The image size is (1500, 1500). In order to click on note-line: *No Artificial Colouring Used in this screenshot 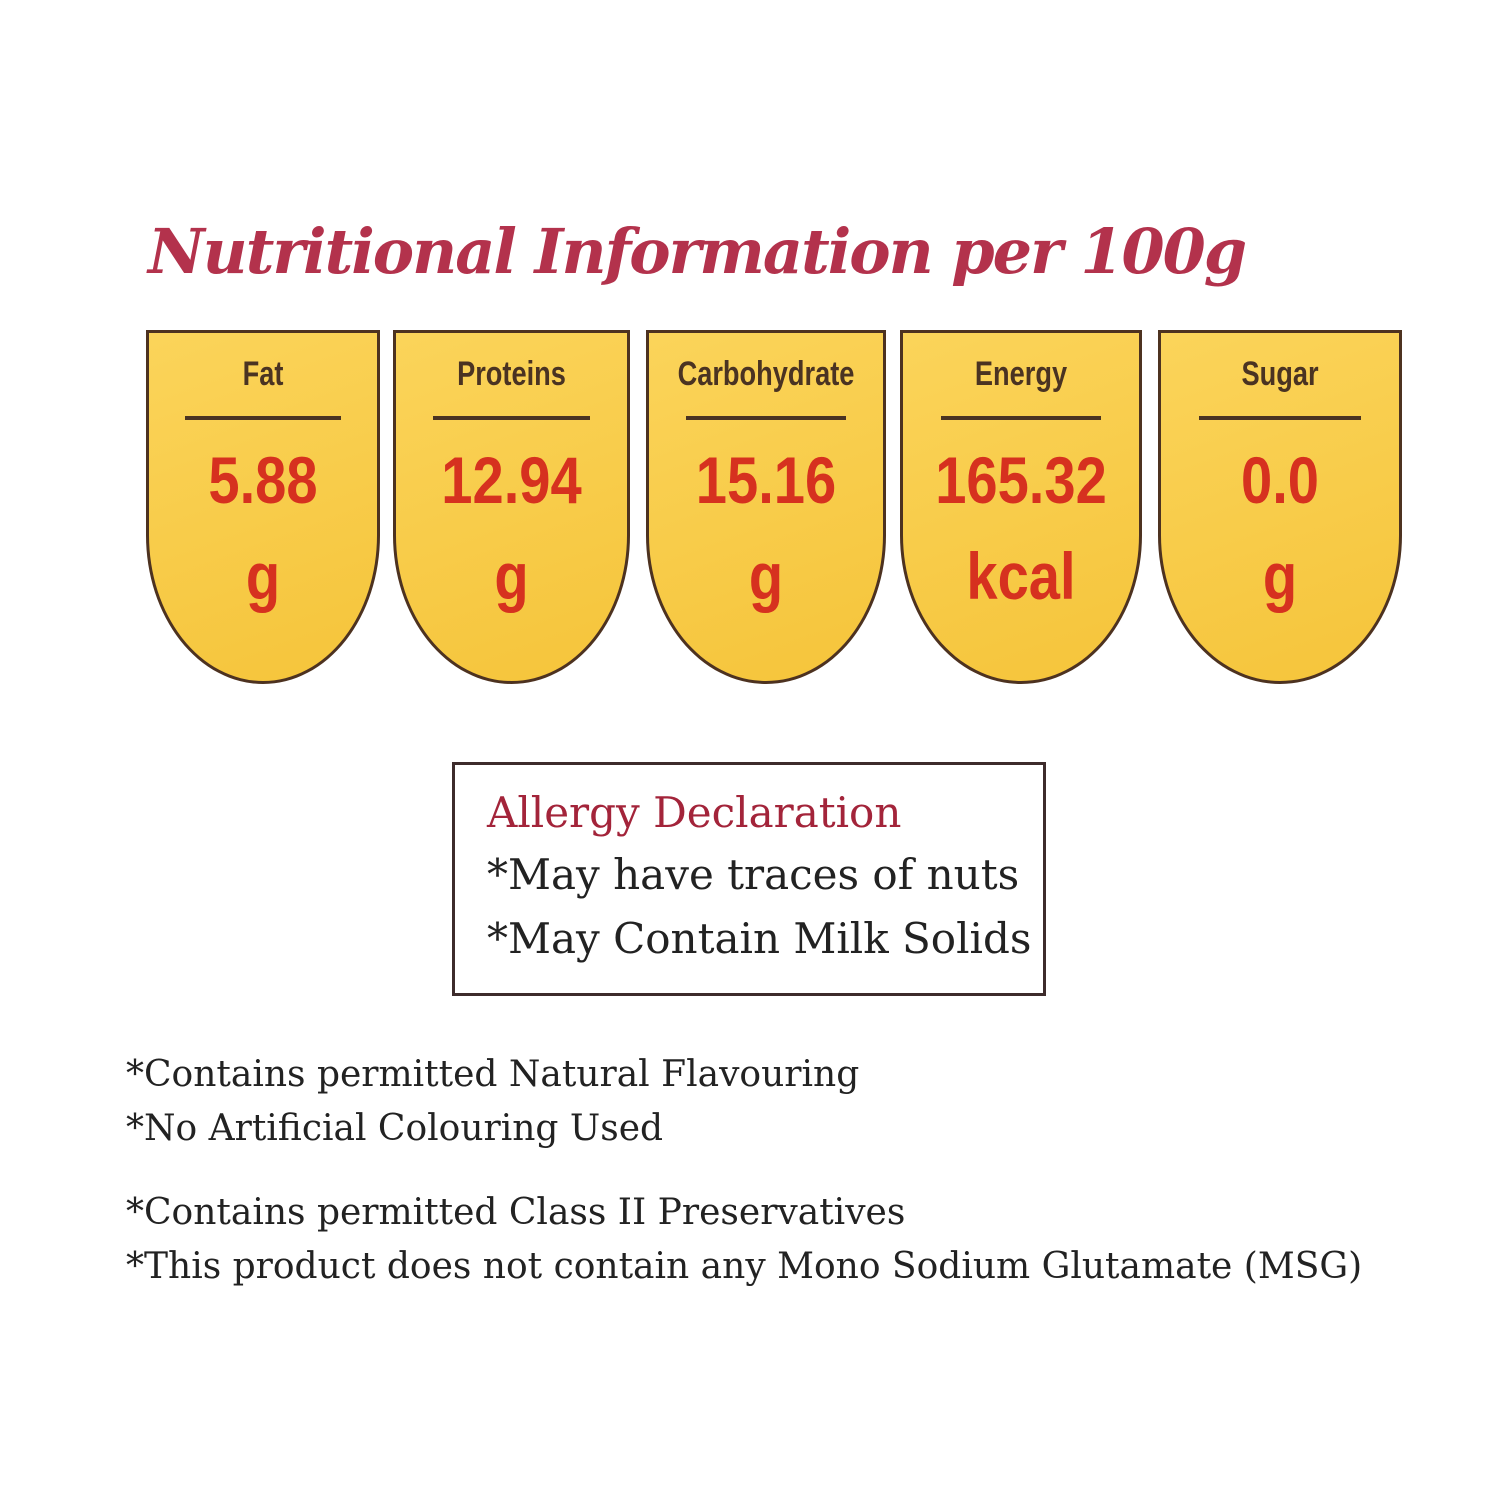, I will do `click(395, 1128)`.